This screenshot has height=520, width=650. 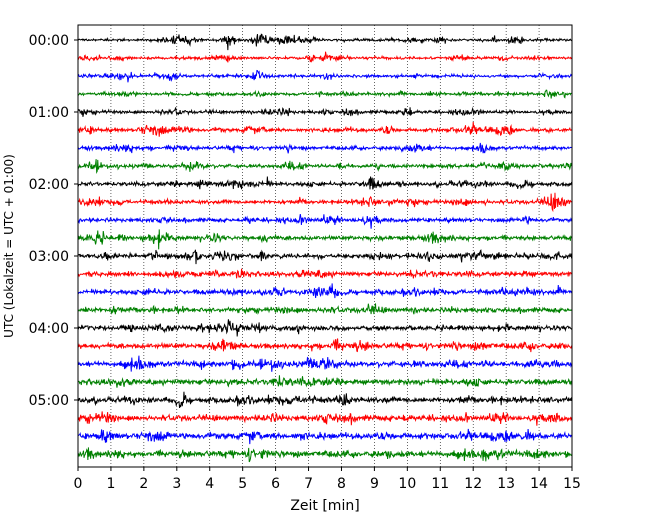 I want to click on x-tick-label: 0, so click(x=78, y=484).